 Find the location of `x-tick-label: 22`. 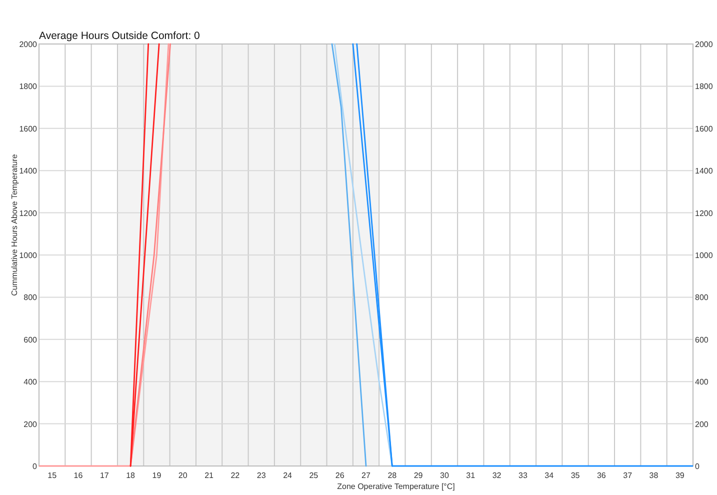

x-tick-label: 22 is located at coordinates (235, 475).